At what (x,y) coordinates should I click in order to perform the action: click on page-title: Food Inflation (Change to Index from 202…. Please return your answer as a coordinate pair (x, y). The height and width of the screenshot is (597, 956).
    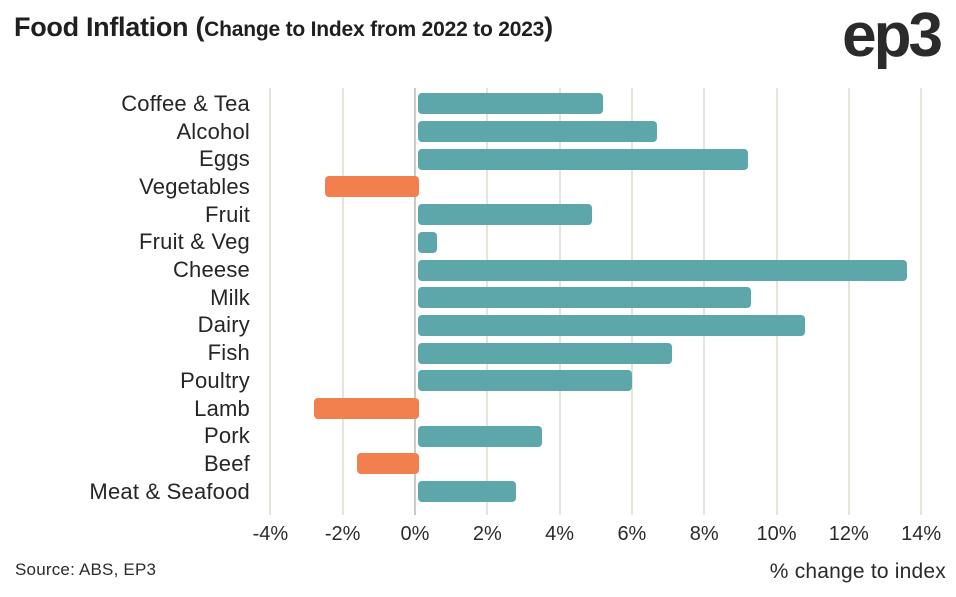
    Looking at the image, I should click on (283, 27).